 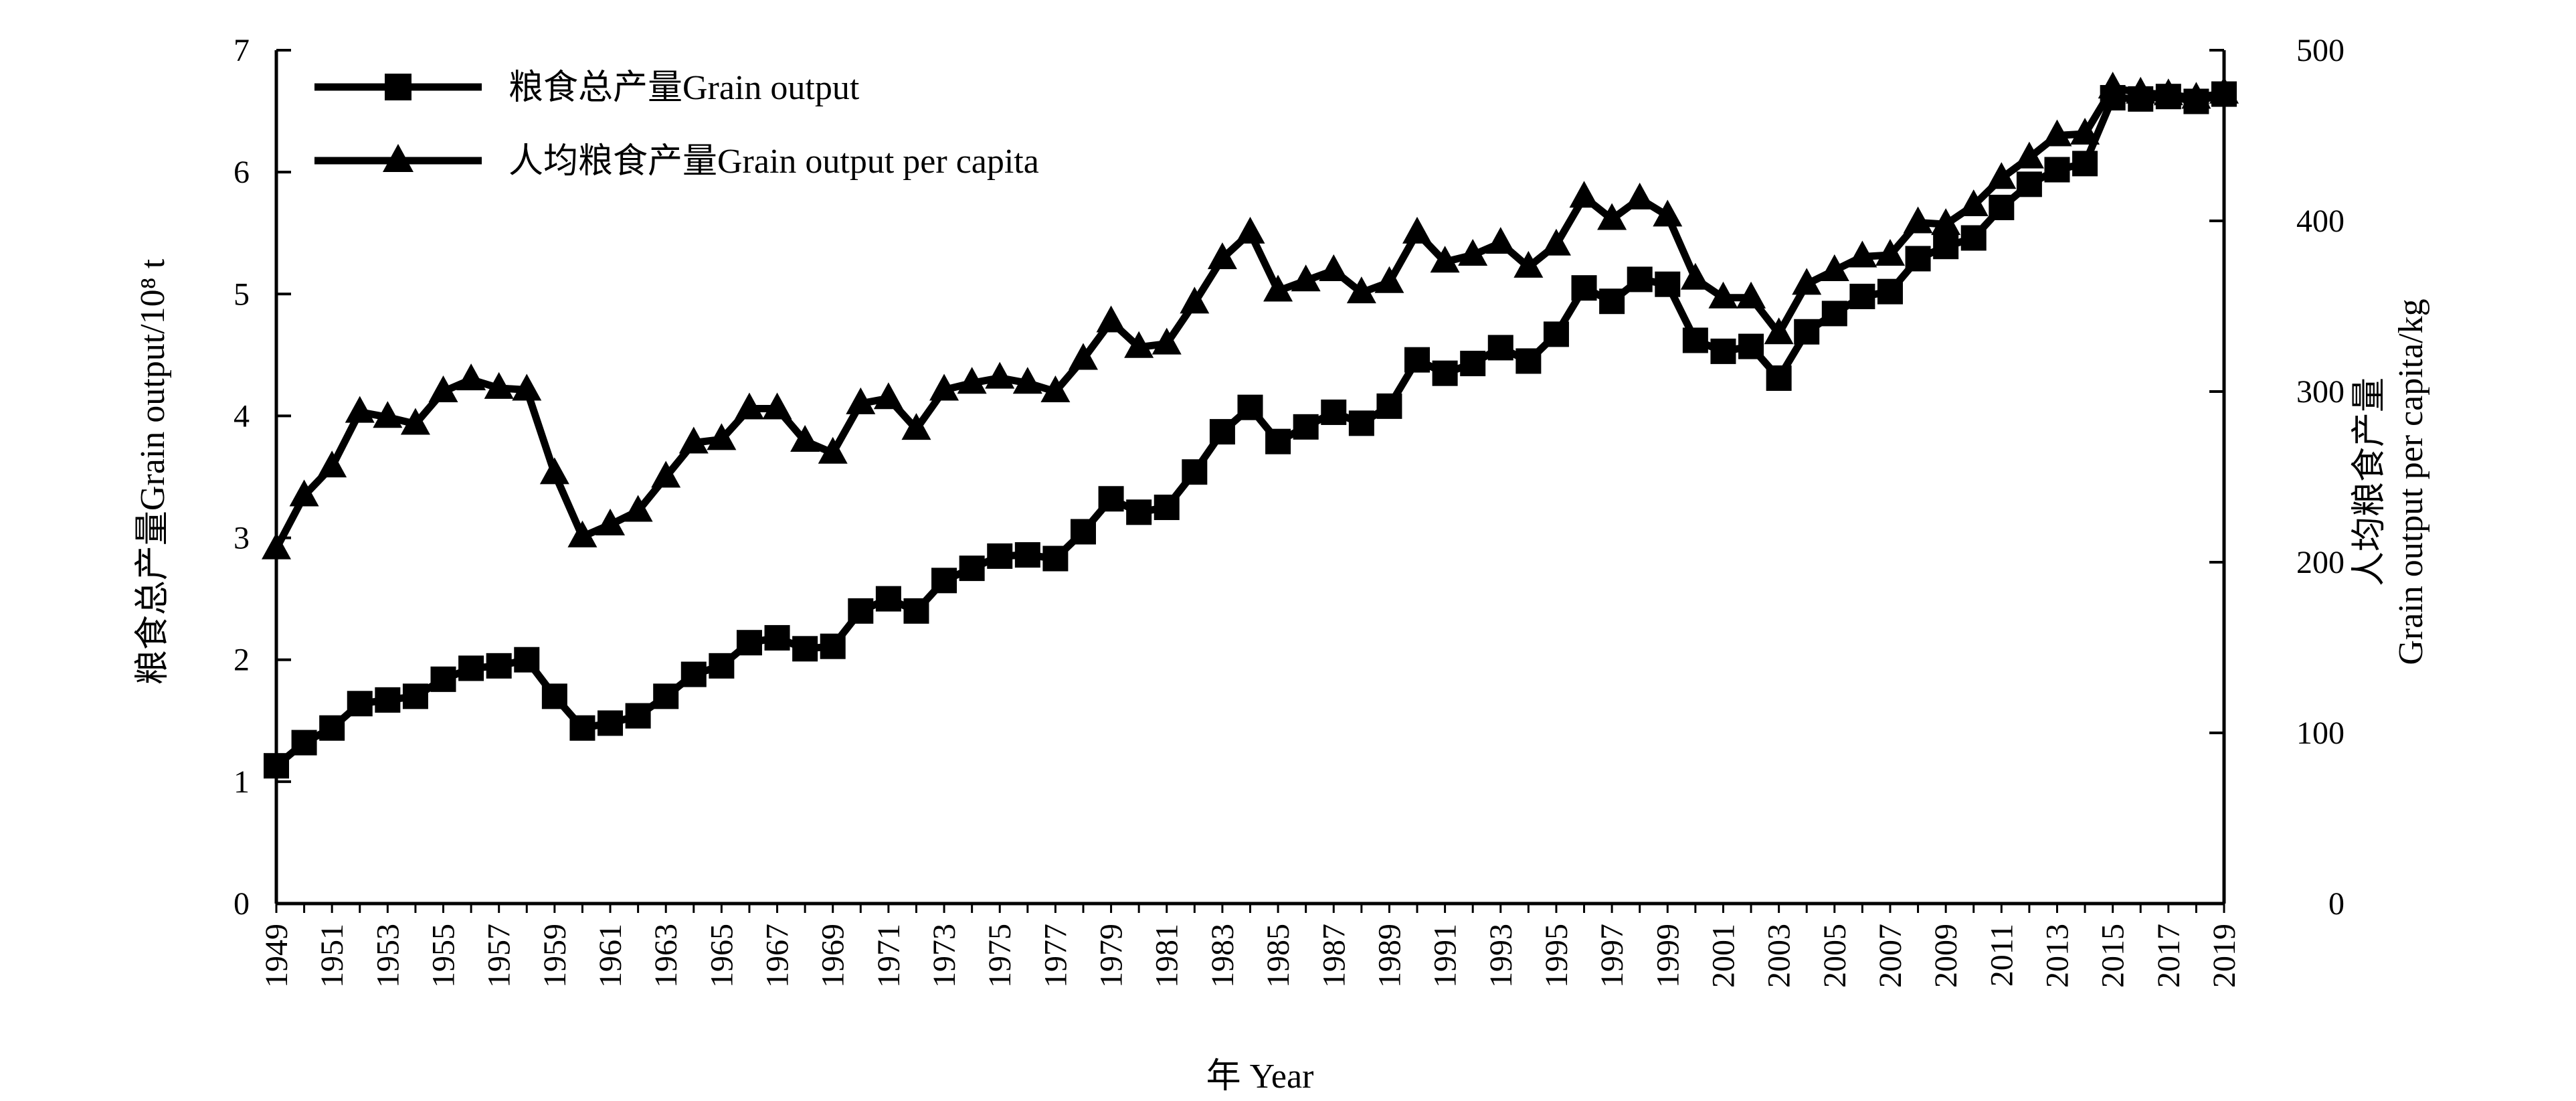 I want to click on right-axis-title-line1: 人均粮食产量, so click(x=2370, y=481).